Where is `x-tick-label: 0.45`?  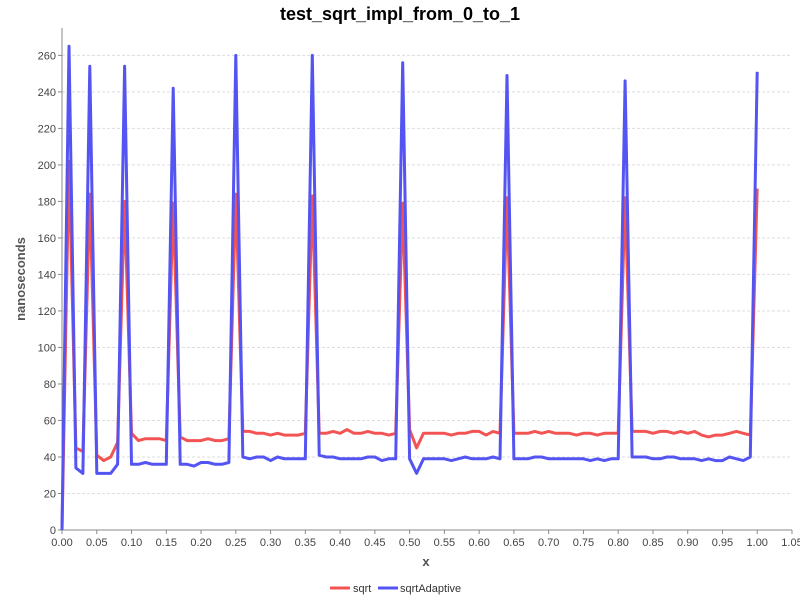
x-tick-label: 0.45 is located at coordinates (374, 543).